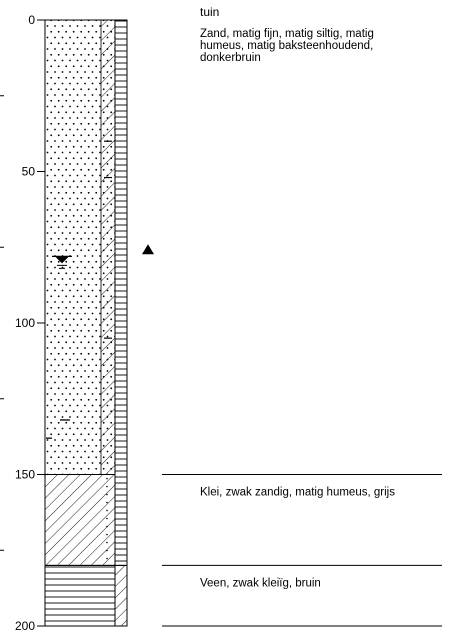 The height and width of the screenshot is (633, 450). What do you see at coordinates (31, 20) in the screenshot?
I see `axis-tick-label: 0` at bounding box center [31, 20].